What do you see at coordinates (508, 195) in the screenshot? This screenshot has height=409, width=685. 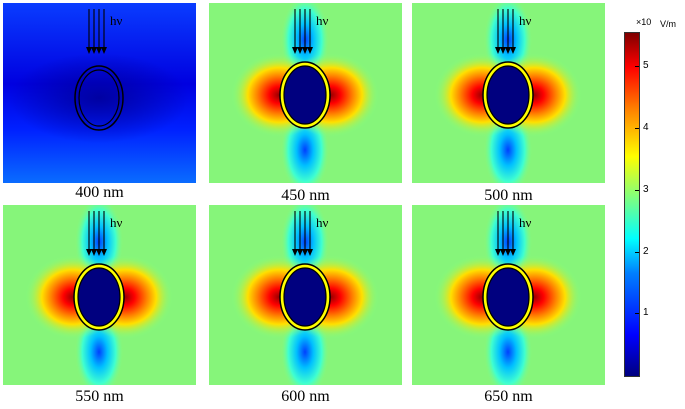 I see `panel-caption-500: 500 nm` at bounding box center [508, 195].